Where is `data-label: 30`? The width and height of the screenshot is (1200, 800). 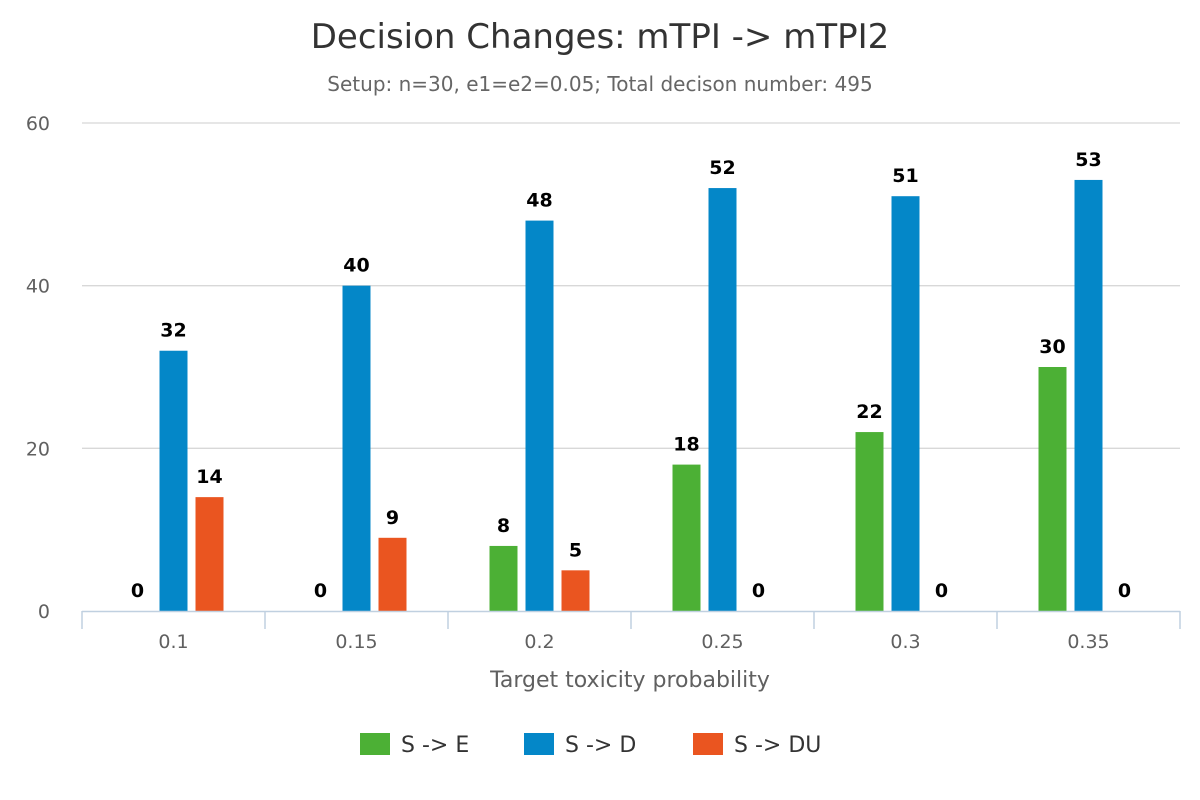
data-label: 30 is located at coordinates (1052, 347).